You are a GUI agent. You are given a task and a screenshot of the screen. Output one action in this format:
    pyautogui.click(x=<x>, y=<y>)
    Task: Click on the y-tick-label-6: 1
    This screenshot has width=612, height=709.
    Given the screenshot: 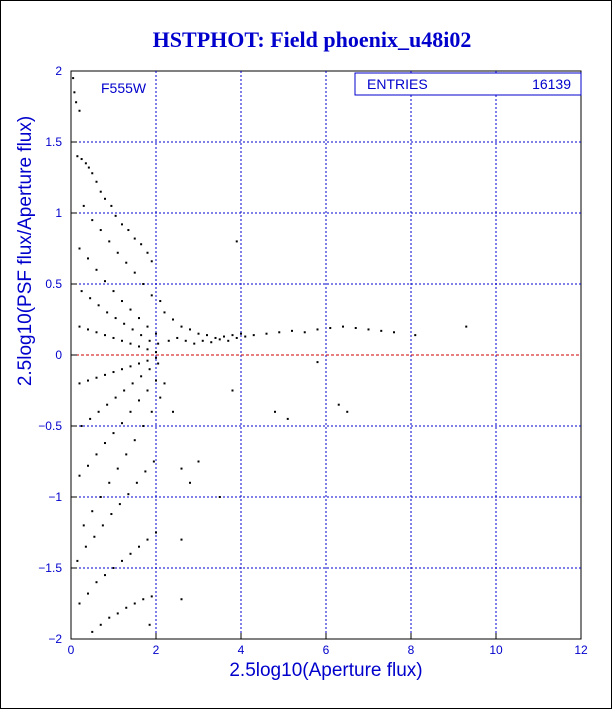 What is the action you would take?
    pyautogui.click(x=58, y=213)
    